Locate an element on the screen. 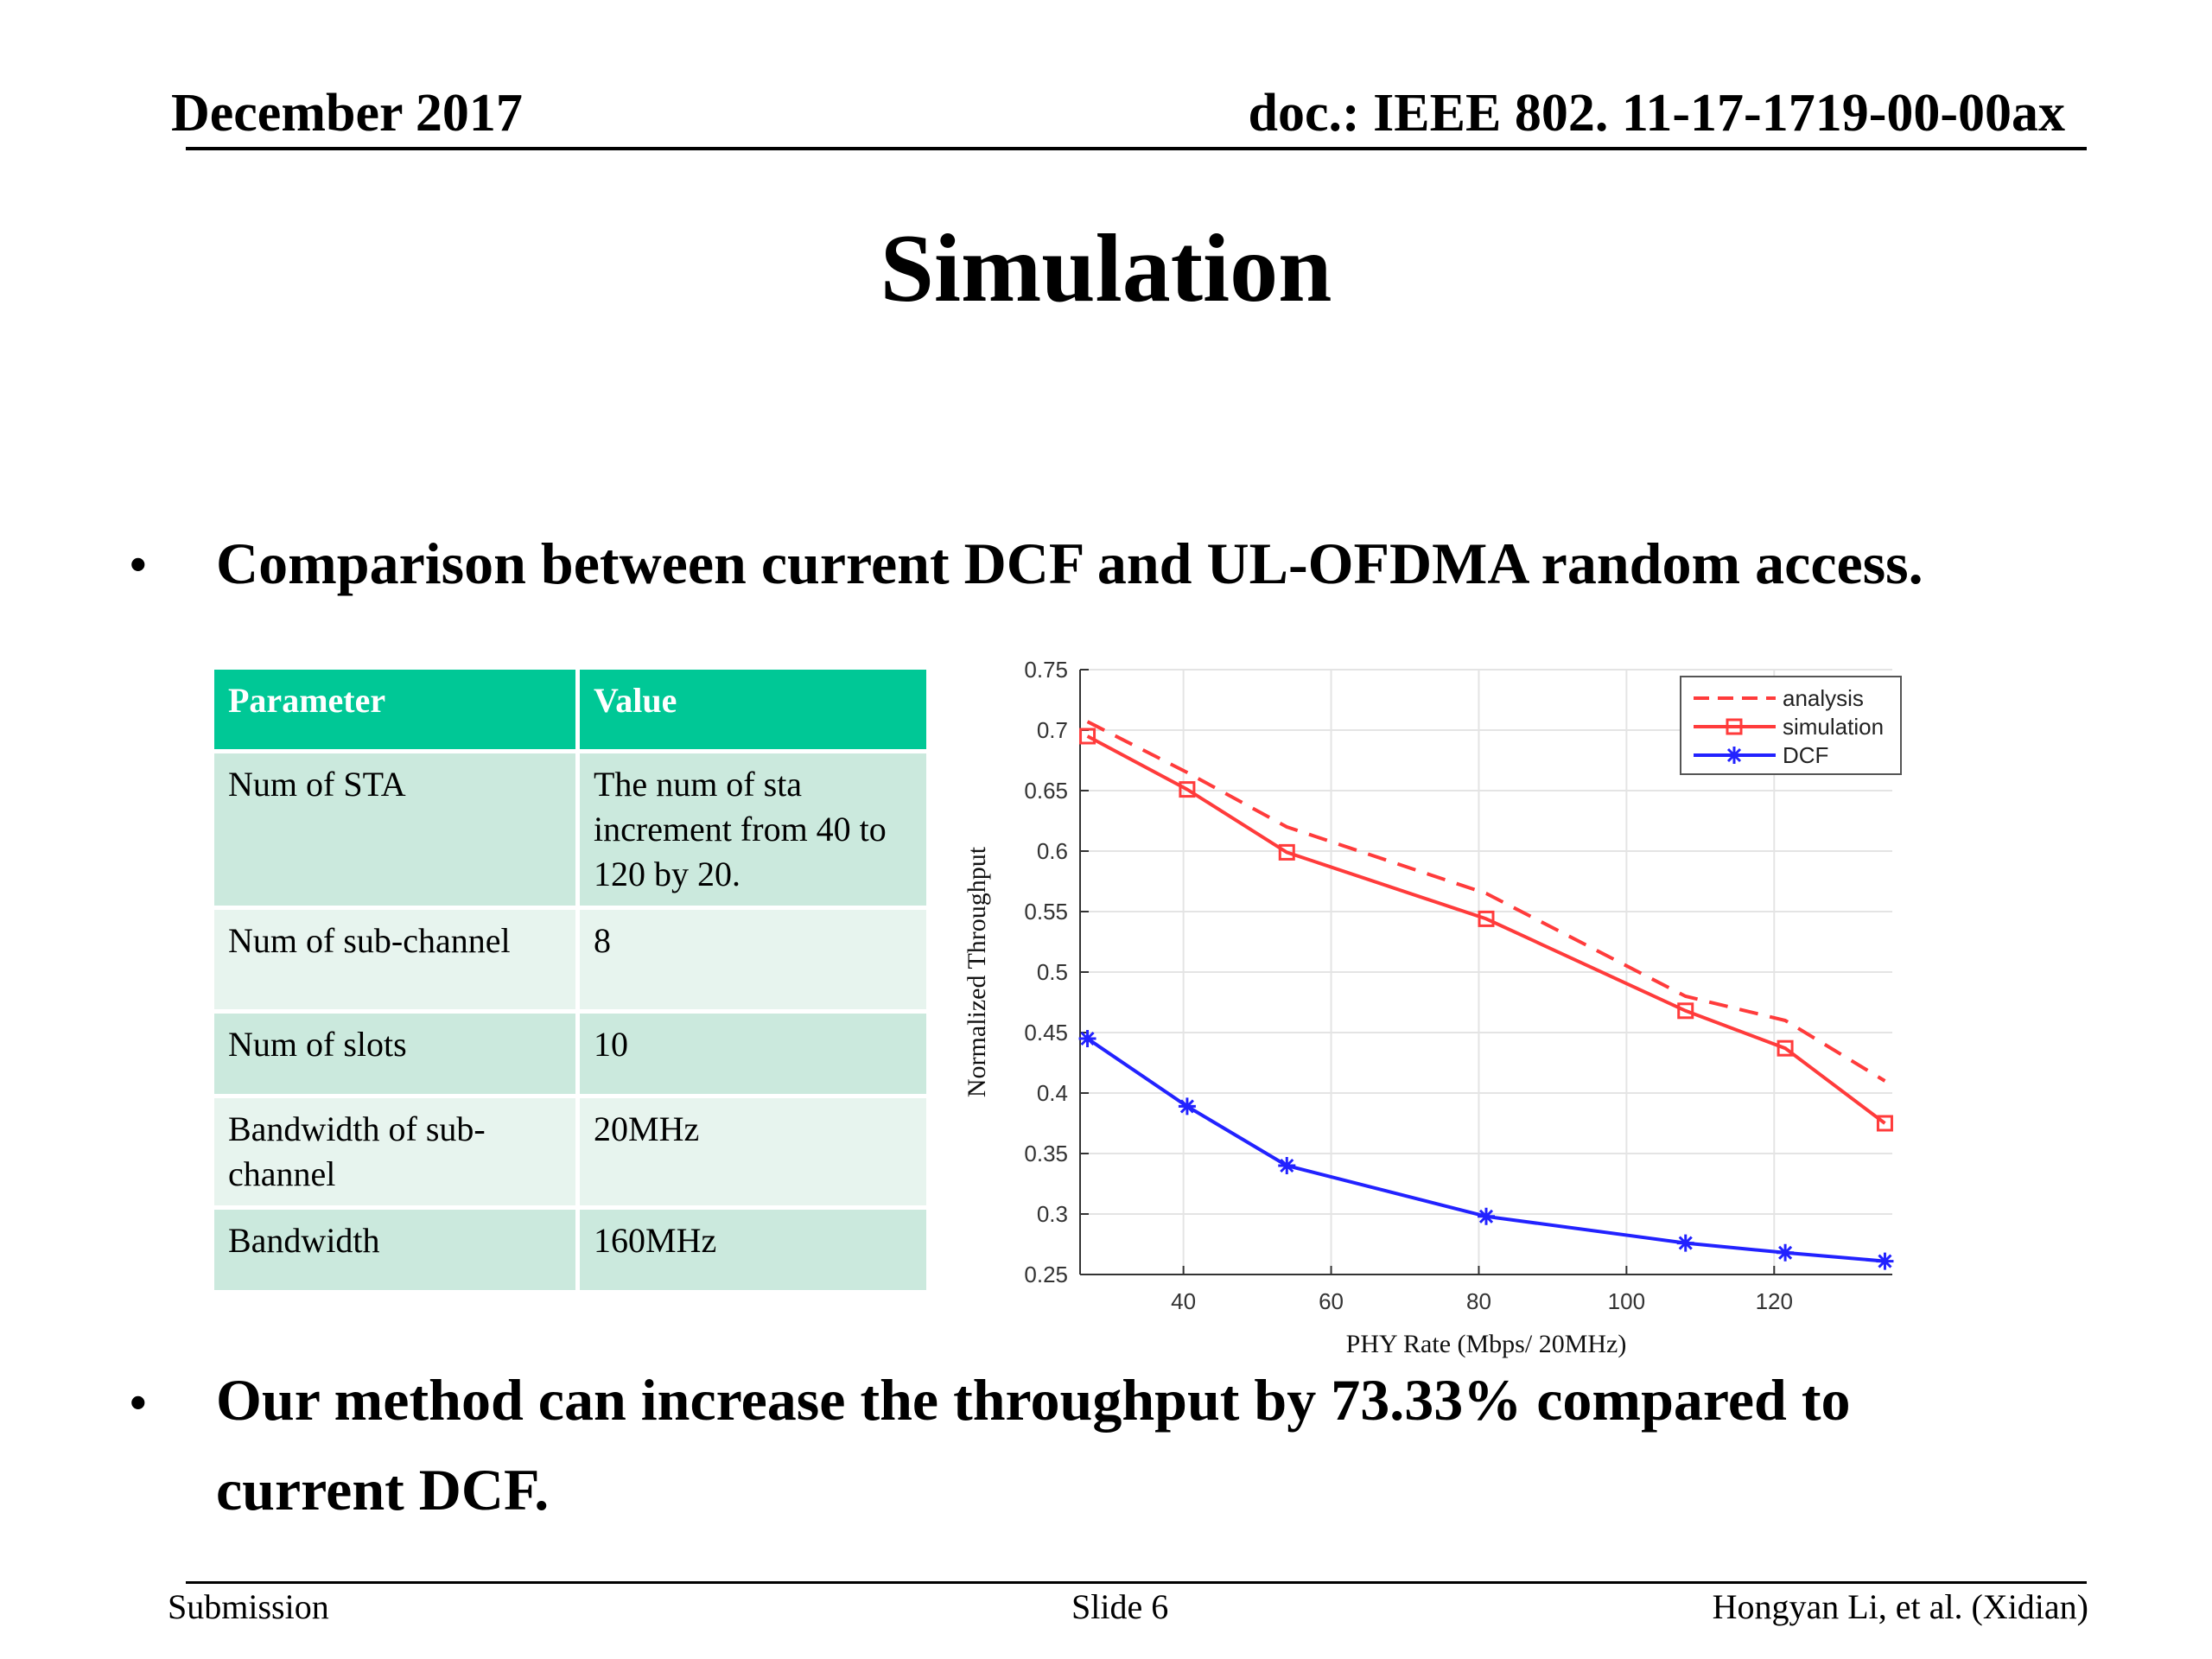 The width and height of the screenshot is (2212, 1659). header-date: December 2017 is located at coordinates (347, 113).